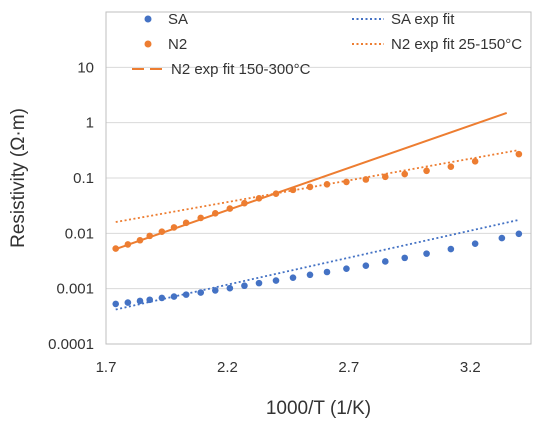 This screenshot has width=550, height=427. Describe the element at coordinates (317, 269) in the screenshot. I see `sa-points` at that location.